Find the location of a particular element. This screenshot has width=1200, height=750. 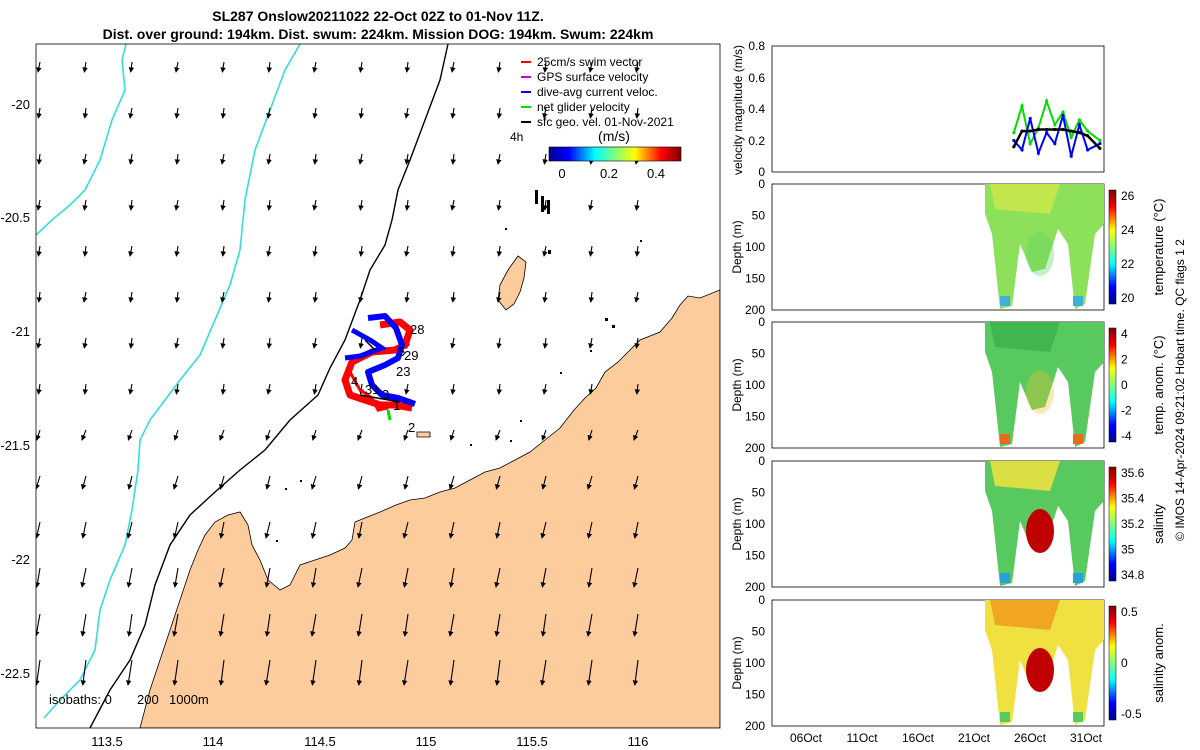

svg-text: 116 is located at coordinates (638, 741).